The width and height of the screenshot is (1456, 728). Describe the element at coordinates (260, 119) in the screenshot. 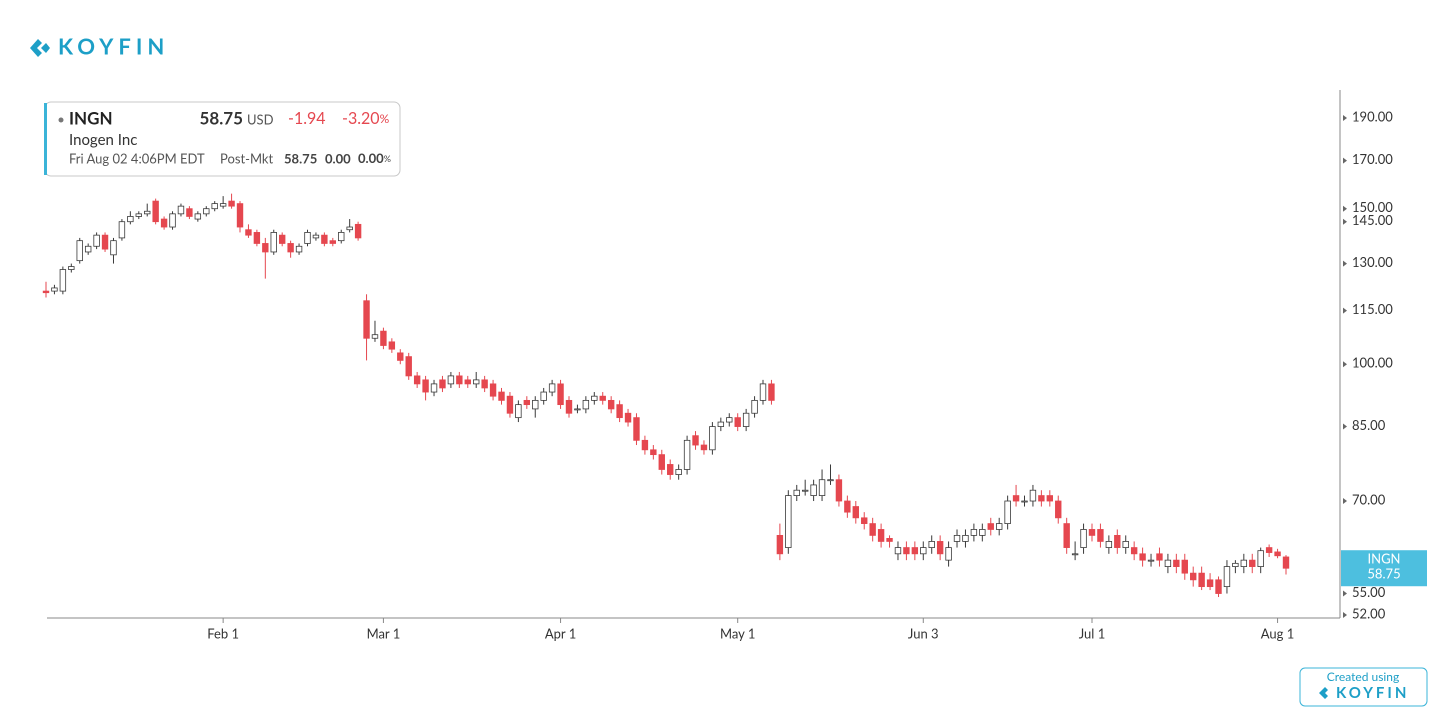

I see `currency: USD` at that location.